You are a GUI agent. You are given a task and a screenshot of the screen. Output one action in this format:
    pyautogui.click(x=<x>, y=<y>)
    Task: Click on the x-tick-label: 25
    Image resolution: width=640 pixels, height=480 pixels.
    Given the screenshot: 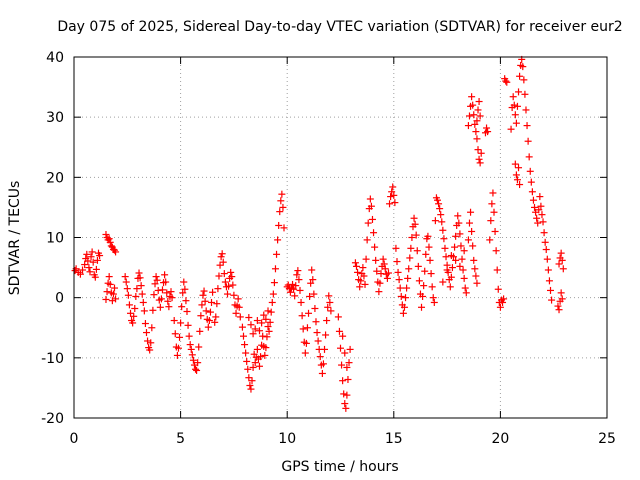 What is the action you would take?
    pyautogui.click(x=607, y=439)
    